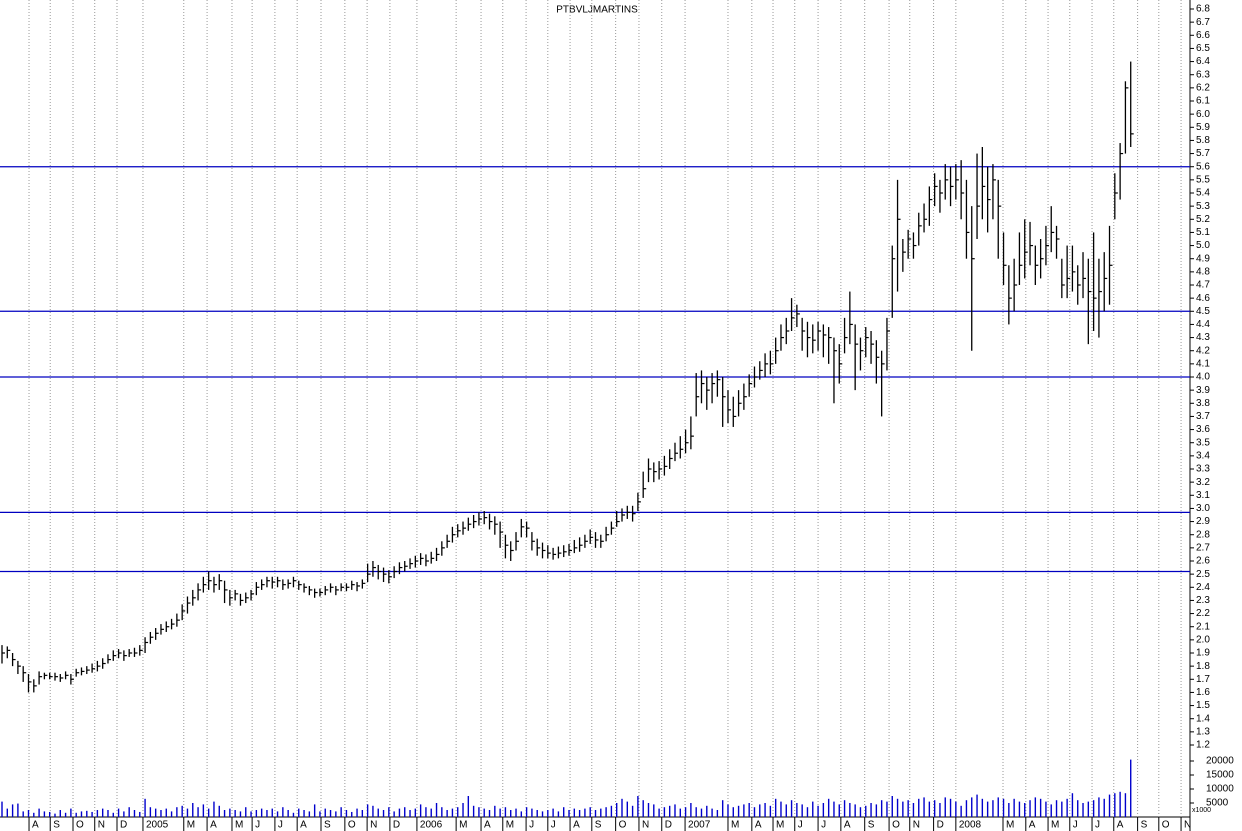 The width and height of the screenshot is (1242, 831). I want to click on y-tick-label: 4.9, so click(1203, 258).